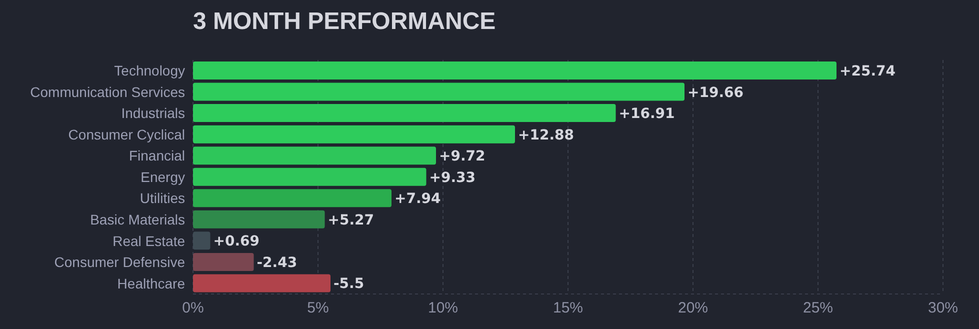  I want to click on chart-title: 3 MONTH PERFORMANCE, so click(344, 22).